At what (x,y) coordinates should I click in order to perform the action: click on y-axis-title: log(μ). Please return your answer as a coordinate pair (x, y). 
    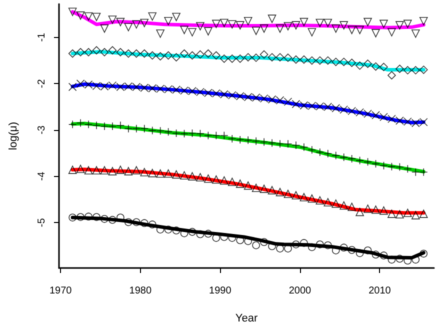
    Looking at the image, I should click on (14, 136).